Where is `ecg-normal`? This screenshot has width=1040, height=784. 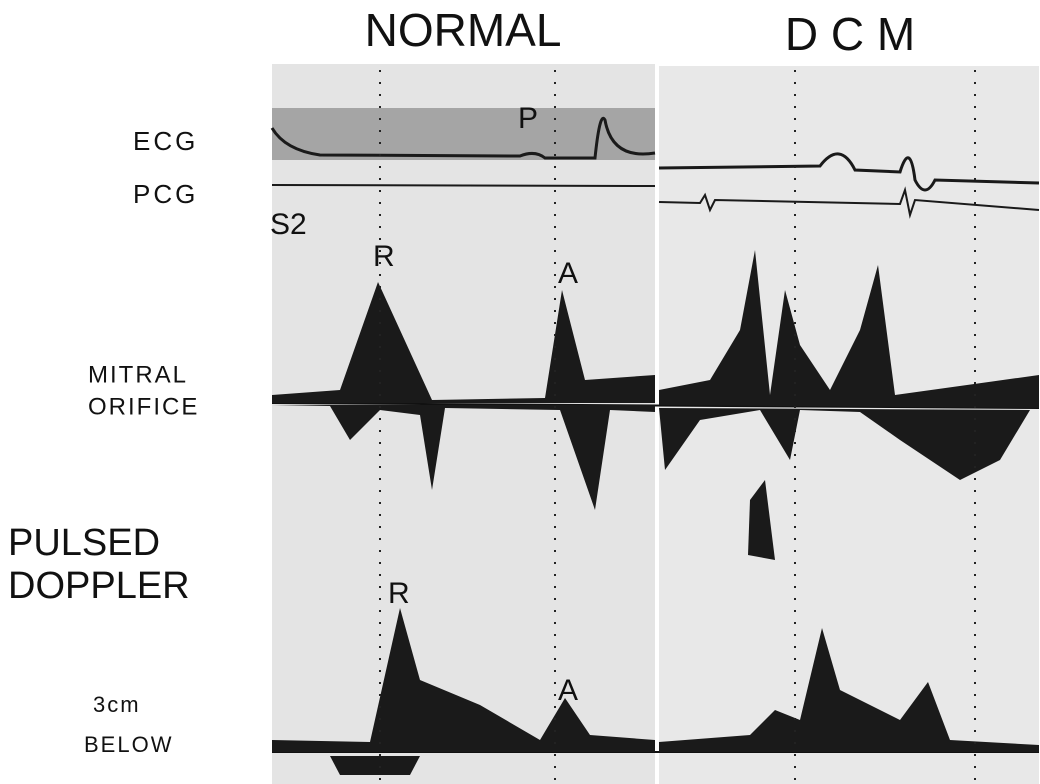
ecg-normal is located at coordinates (463, 138).